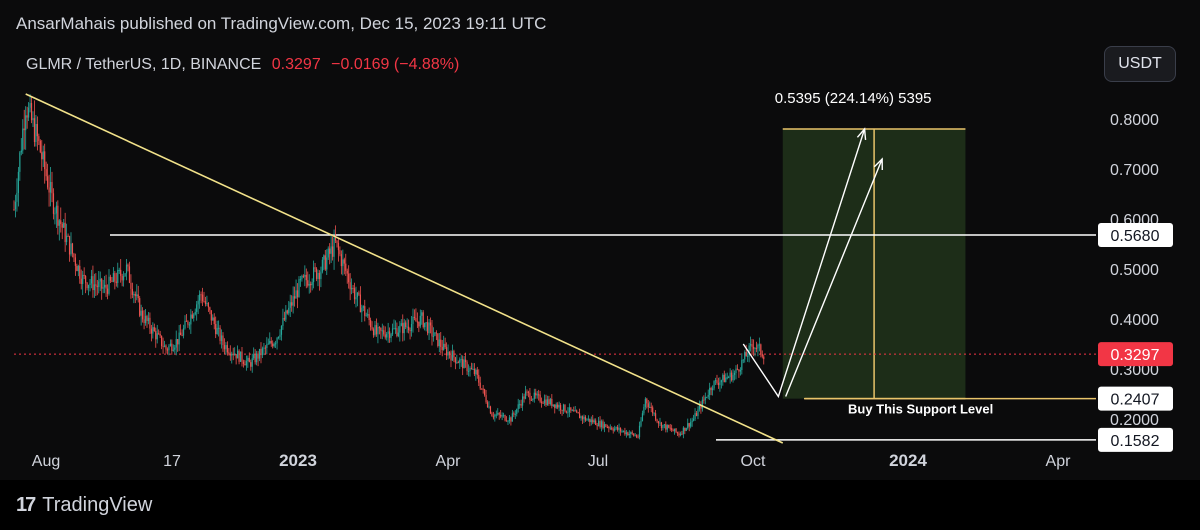 The height and width of the screenshot is (530, 1200). I want to click on x-tick-label: Apr, so click(1059, 461).